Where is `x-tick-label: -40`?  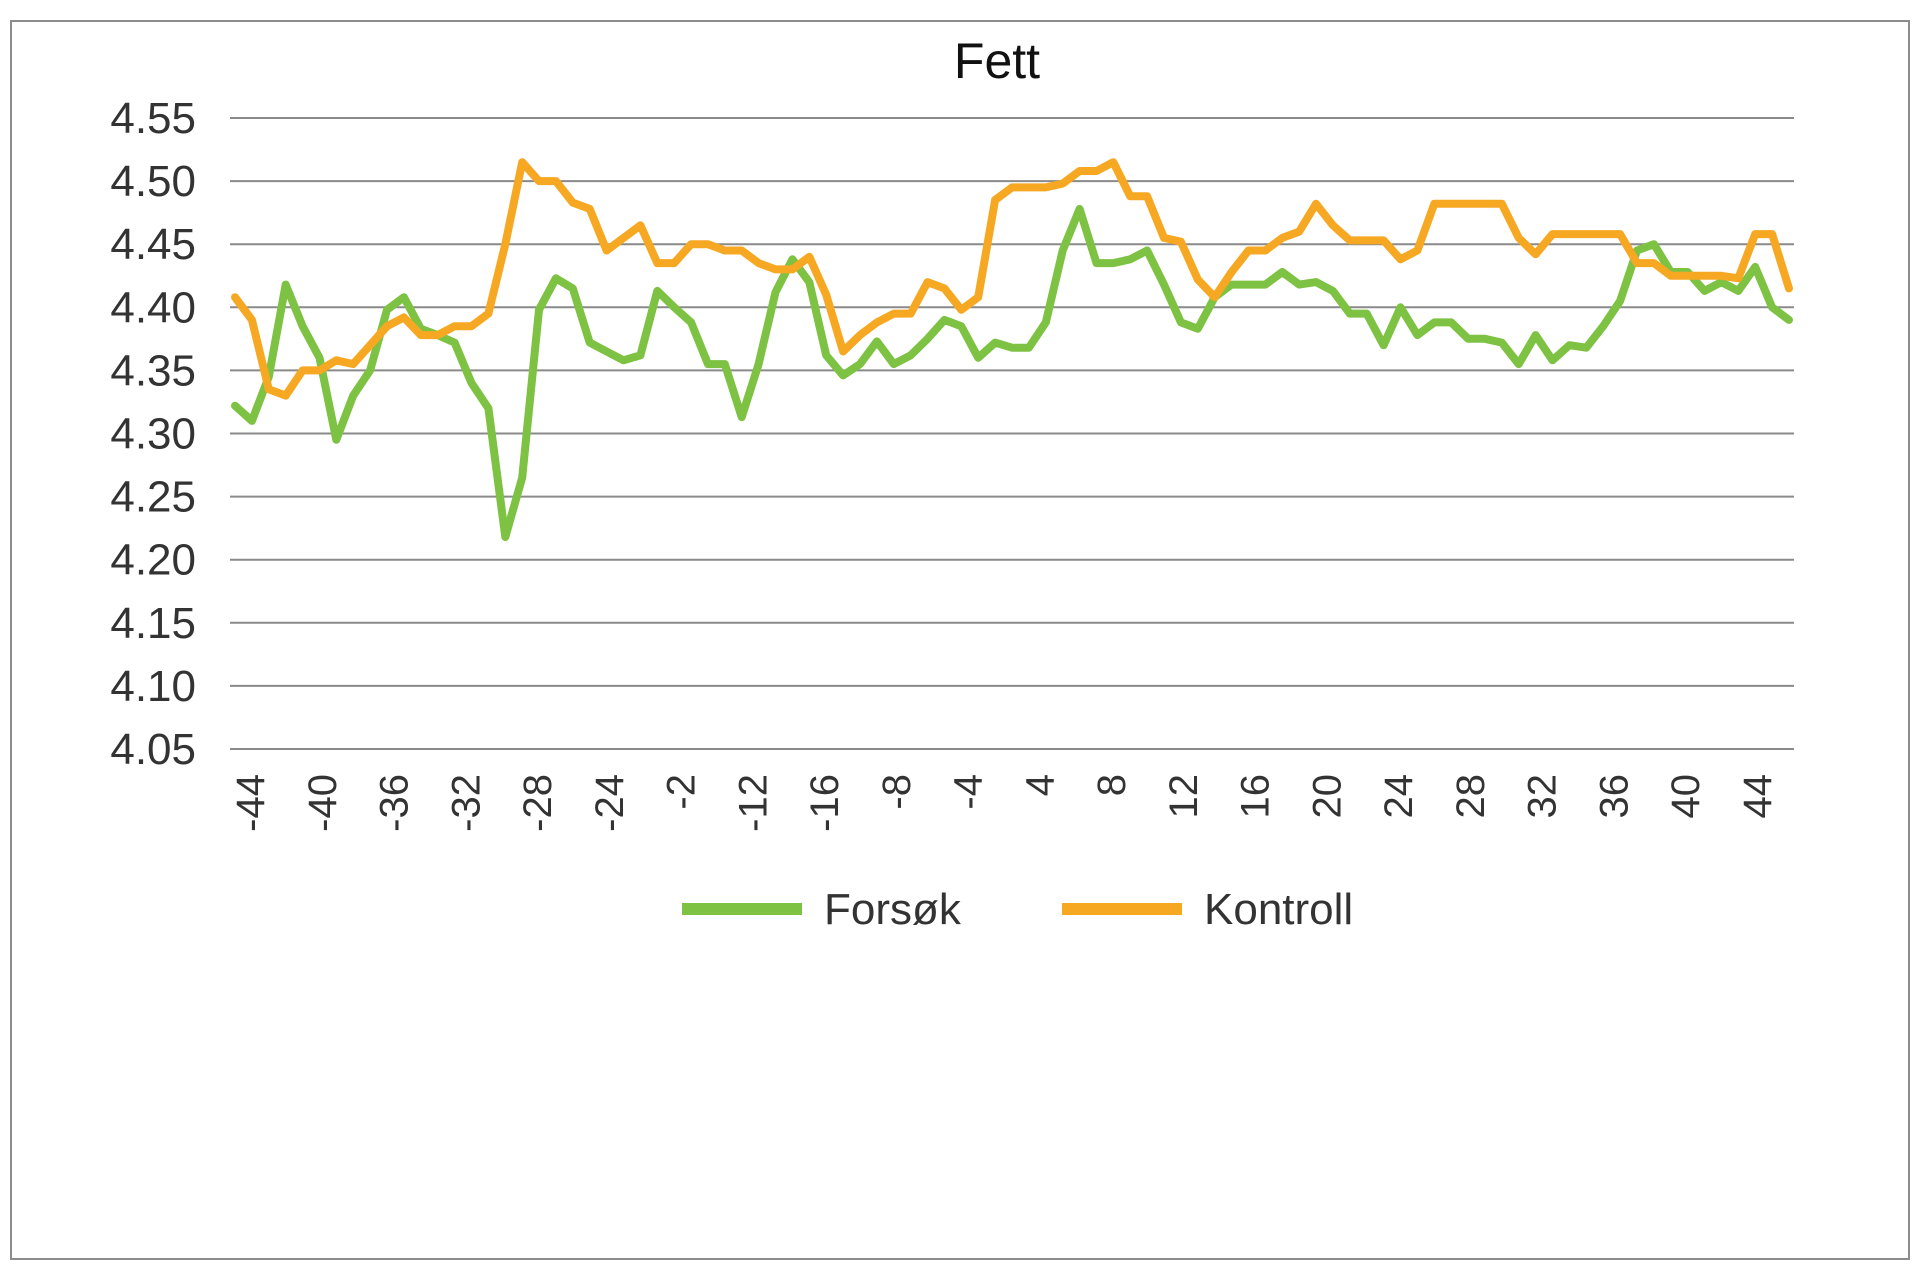 x-tick-label: -40 is located at coordinates (323, 803).